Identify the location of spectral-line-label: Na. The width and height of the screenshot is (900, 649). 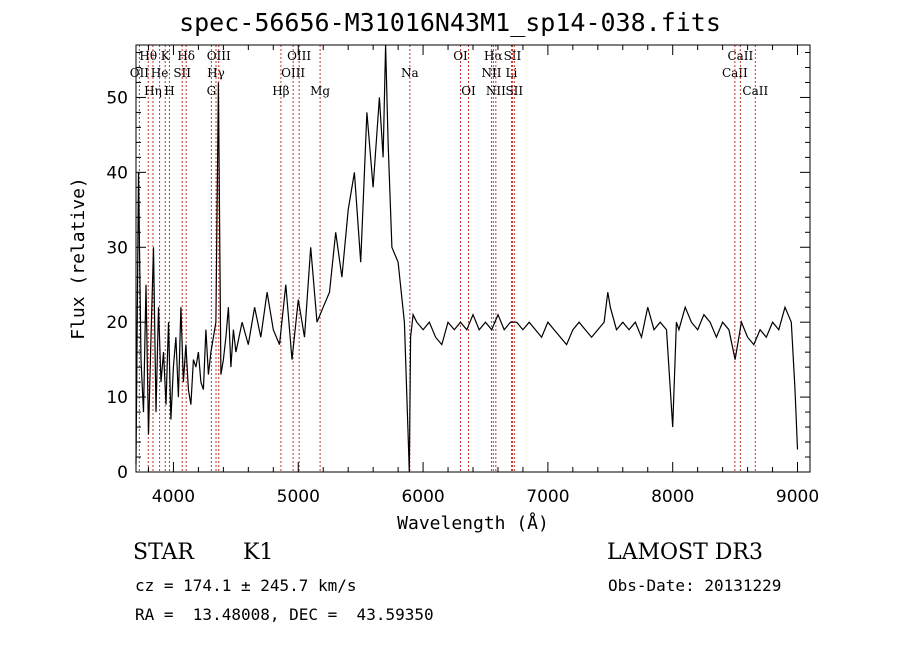
(410, 73).